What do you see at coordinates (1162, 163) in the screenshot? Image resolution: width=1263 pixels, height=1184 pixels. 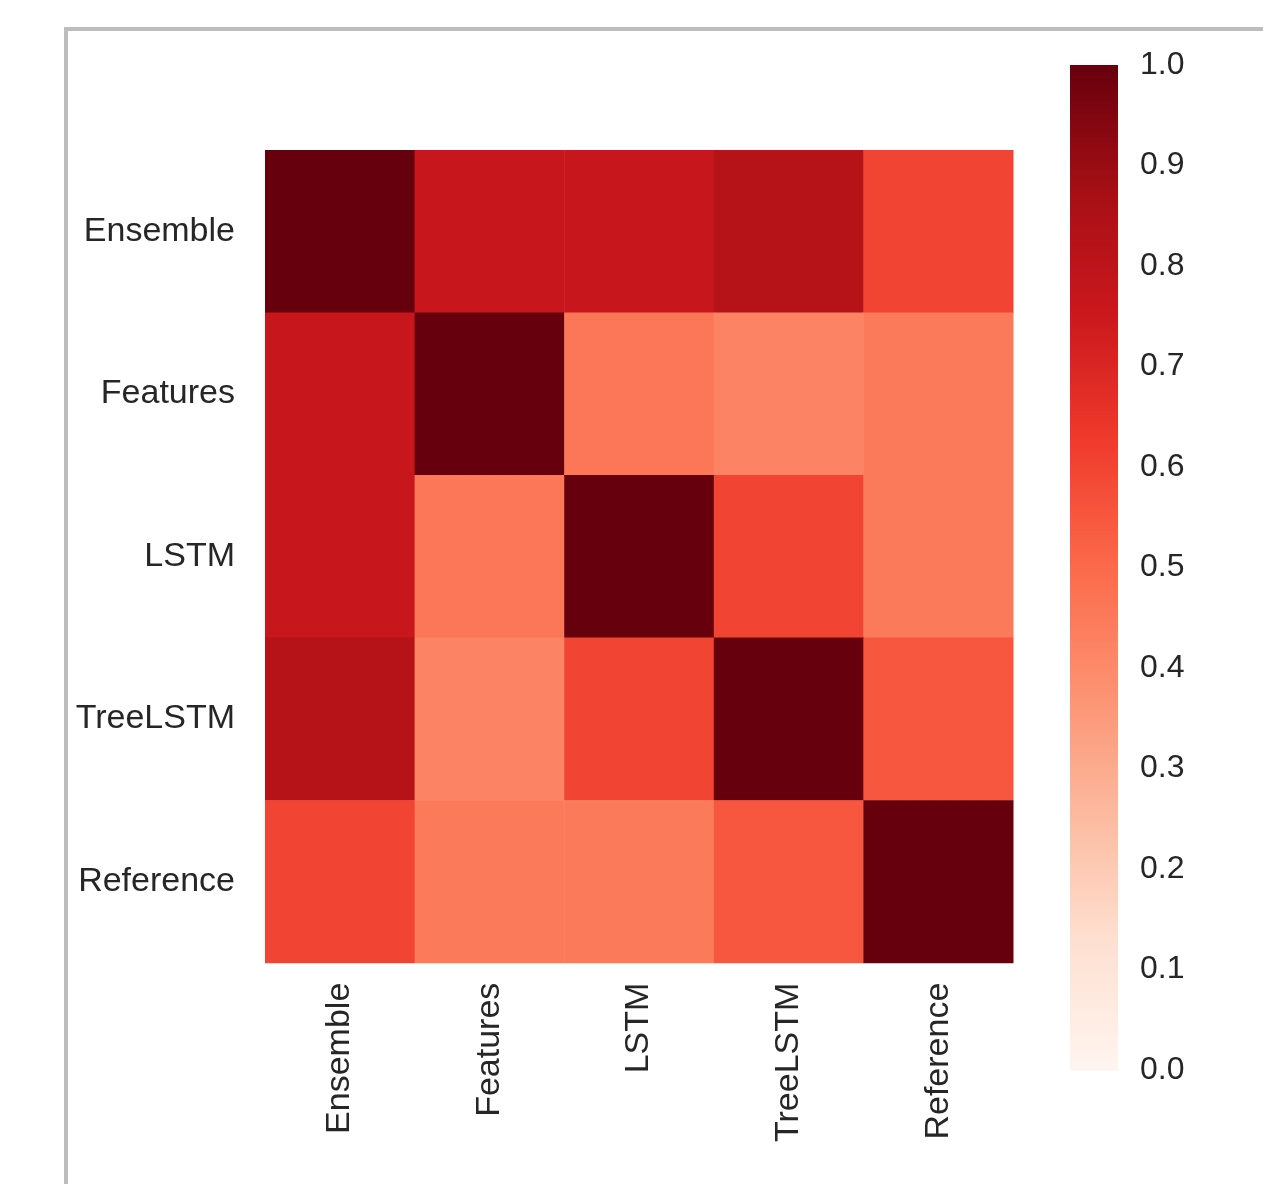 I see `color-bar-label: 0.9` at bounding box center [1162, 163].